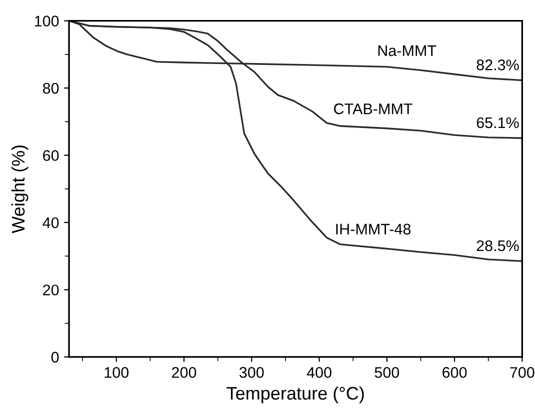  Describe the element at coordinates (51, 290) in the screenshot. I see `y-tick-label: 20` at that location.